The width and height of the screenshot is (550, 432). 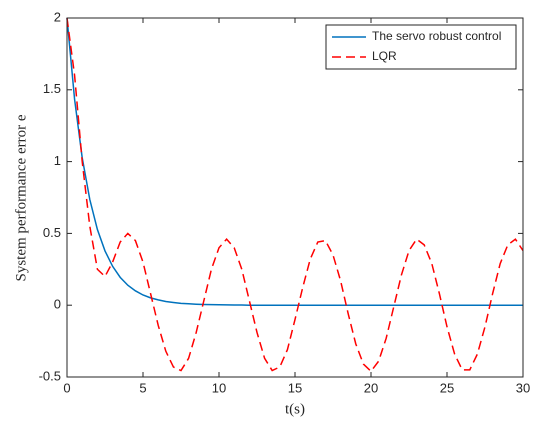 I want to click on y-tick-label: 0, so click(x=57, y=304).